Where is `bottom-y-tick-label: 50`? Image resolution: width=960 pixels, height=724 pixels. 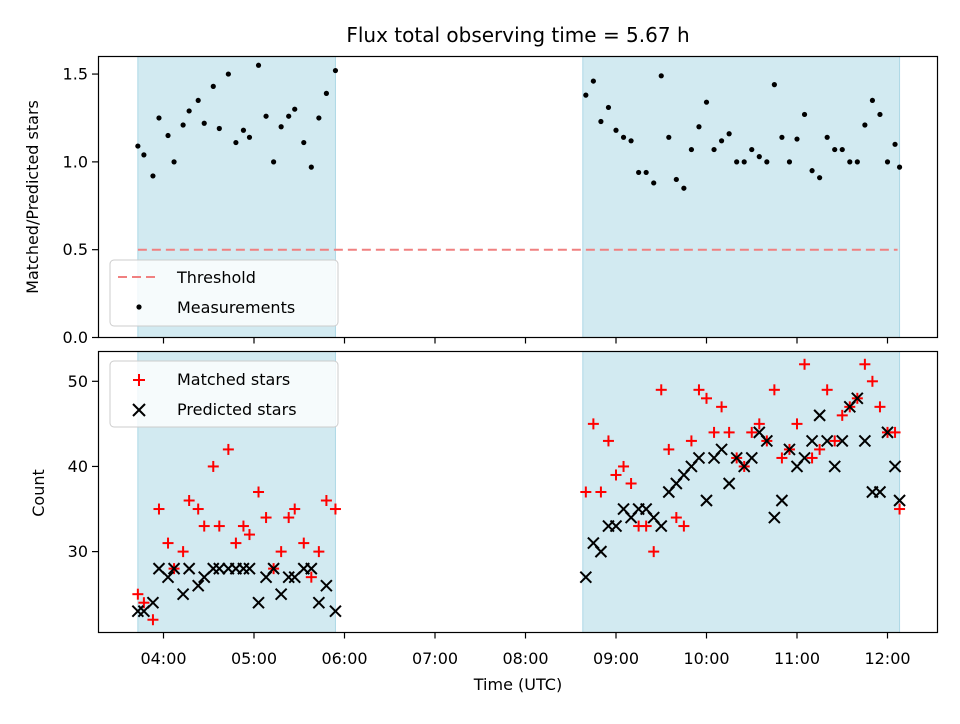 bottom-y-tick-label: 50 is located at coordinates (78, 381).